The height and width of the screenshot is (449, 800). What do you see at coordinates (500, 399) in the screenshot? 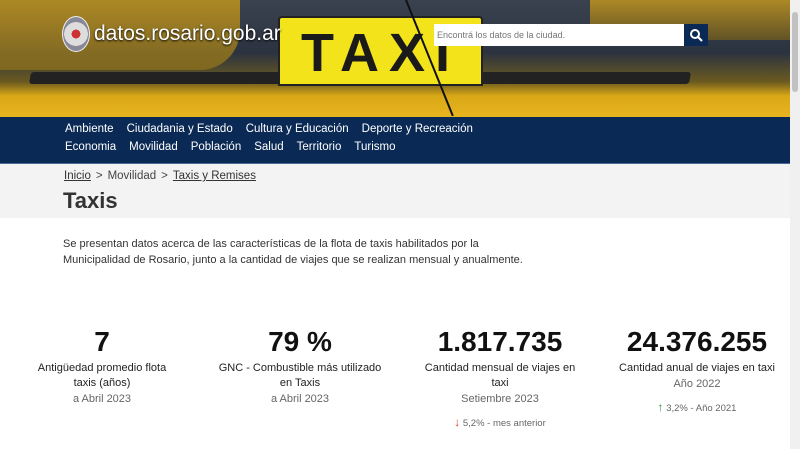
I see `stat-date: Setiembre 2023` at bounding box center [500, 399].